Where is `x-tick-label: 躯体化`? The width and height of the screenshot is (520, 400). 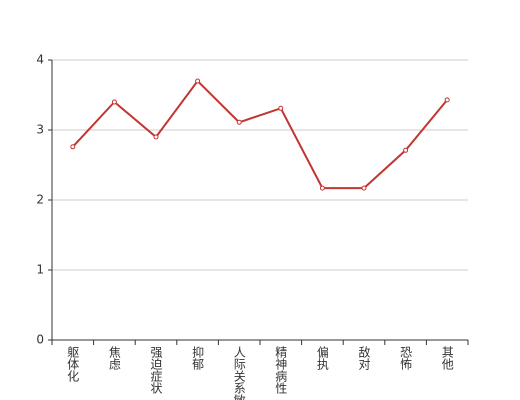
x-tick-label: 躯体化 is located at coordinates (73, 364).